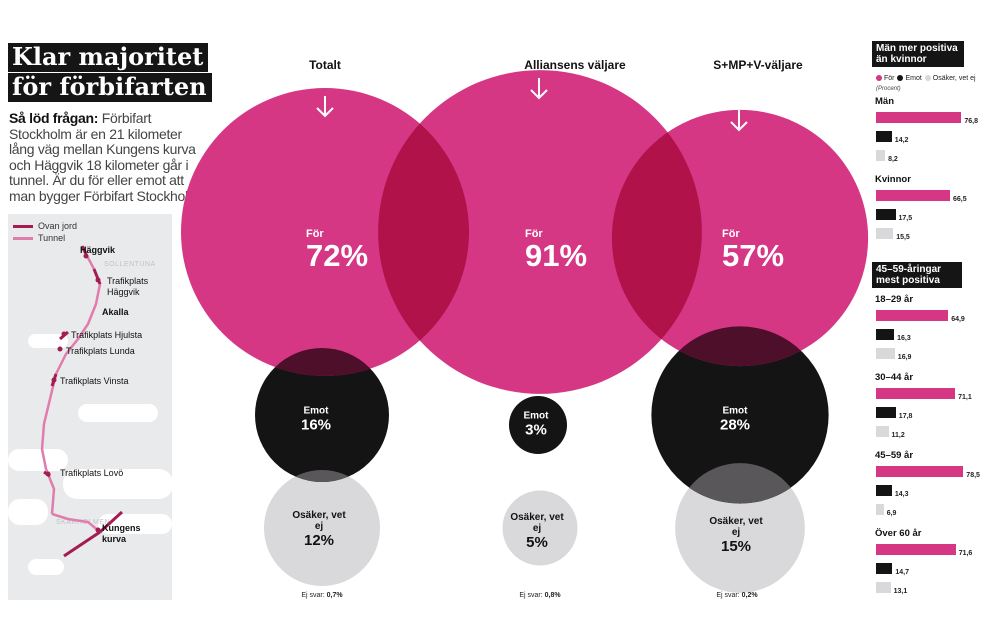 The image size is (1000, 630). What do you see at coordinates (884, 101) in the screenshot?
I see `bar-group-label: Män` at bounding box center [884, 101].